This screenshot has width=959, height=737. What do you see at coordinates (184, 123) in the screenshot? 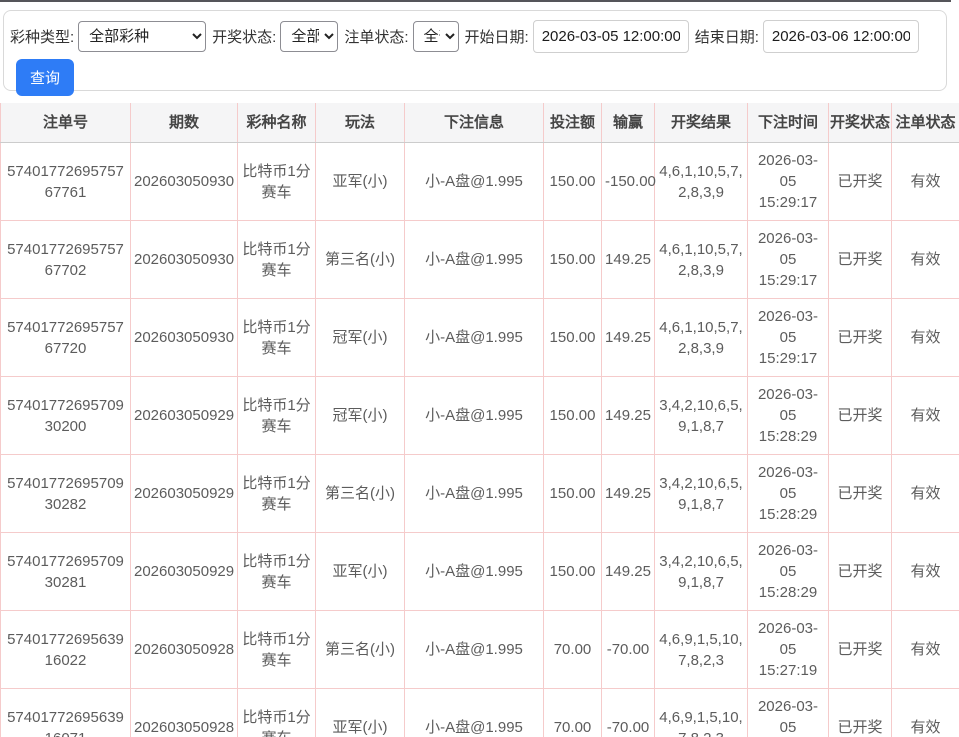
I see `column-header-period: 期数` at bounding box center [184, 123].